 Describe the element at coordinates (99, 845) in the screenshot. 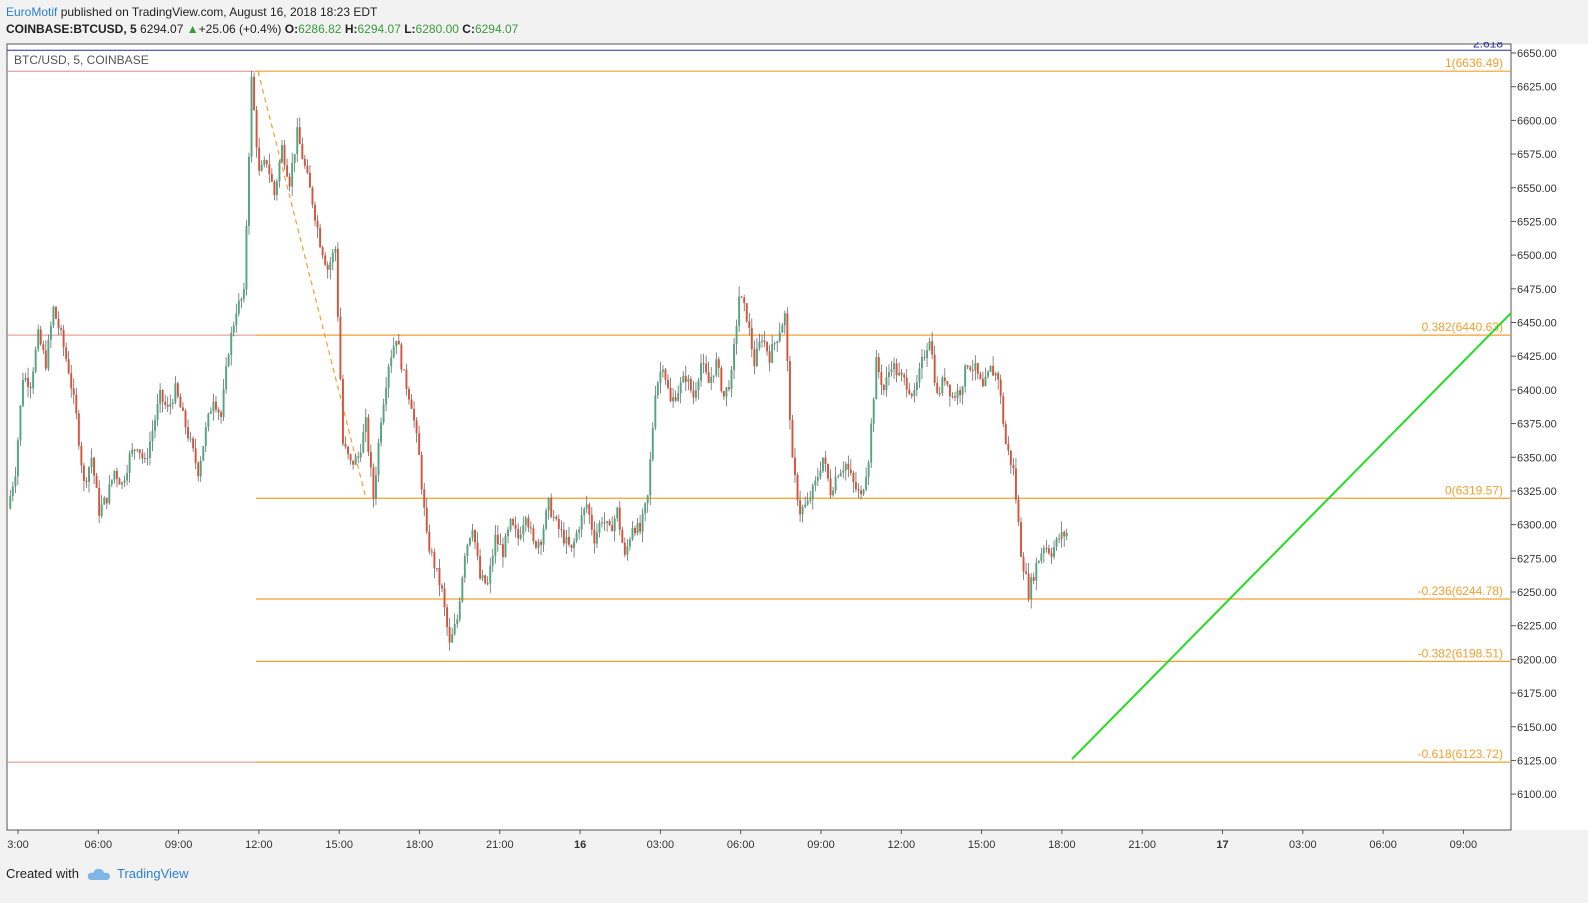

I see `x-tick-label: 06:00` at that location.